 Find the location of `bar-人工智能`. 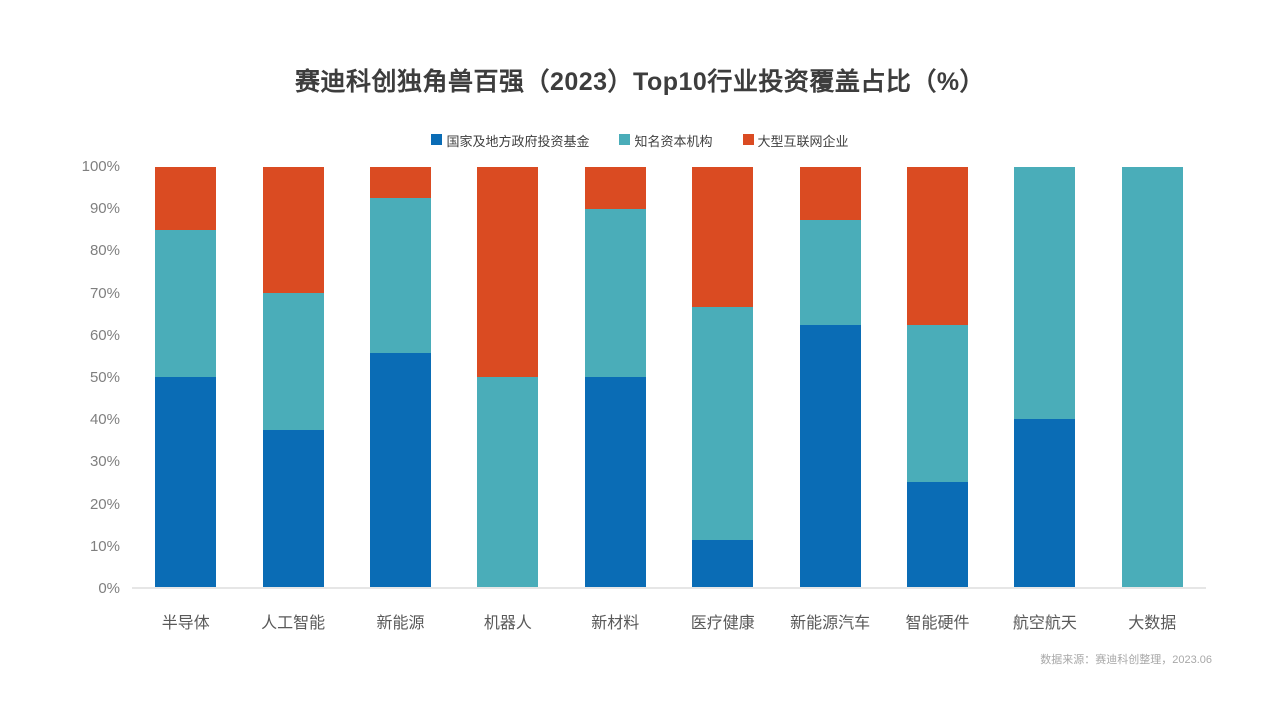

bar-人工智能 is located at coordinates (293, 377).